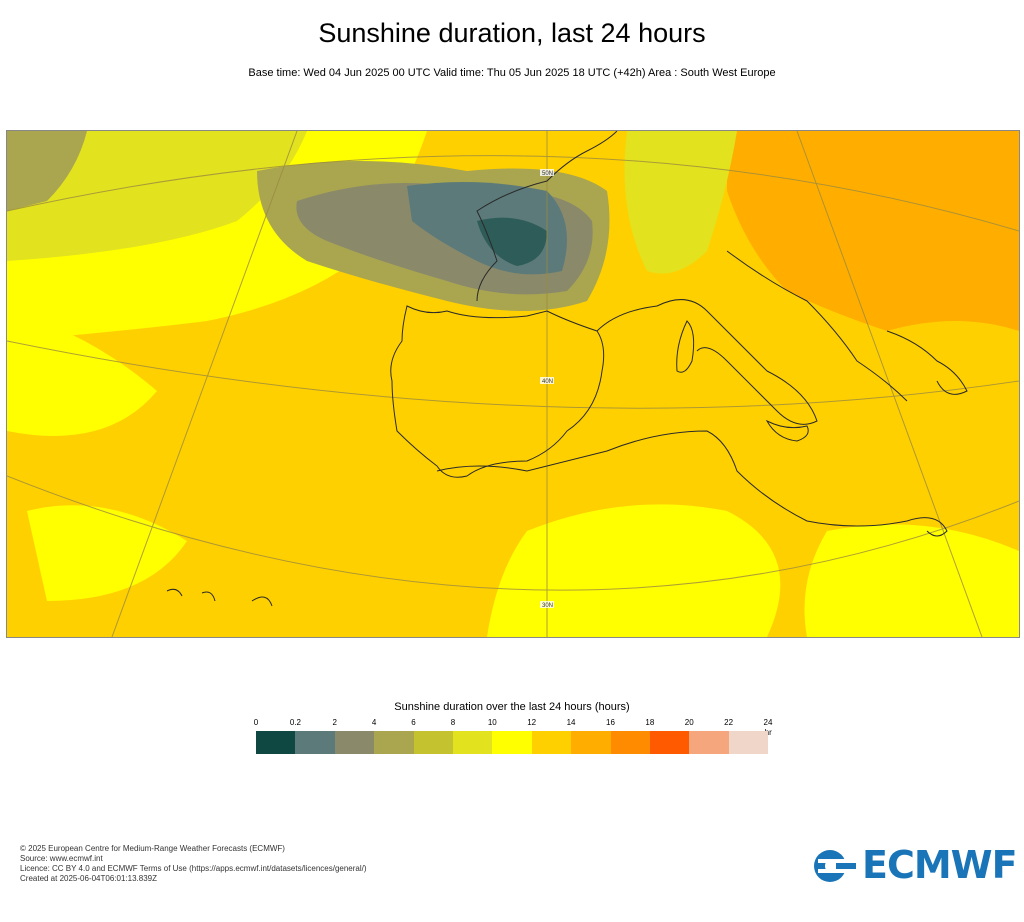  What do you see at coordinates (334, 722) in the screenshot?
I see `legend-tick-label: 2` at bounding box center [334, 722].